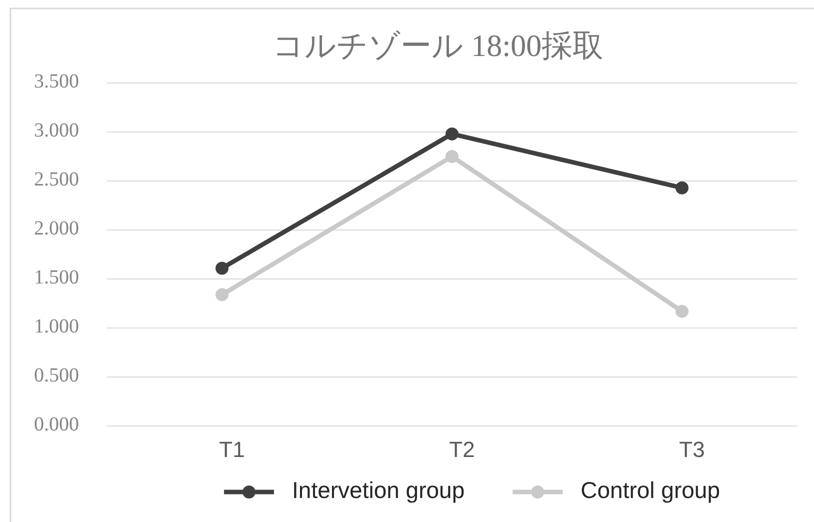  What do you see at coordinates (462, 449) in the screenshot?
I see `x-tick-label: T2` at bounding box center [462, 449].